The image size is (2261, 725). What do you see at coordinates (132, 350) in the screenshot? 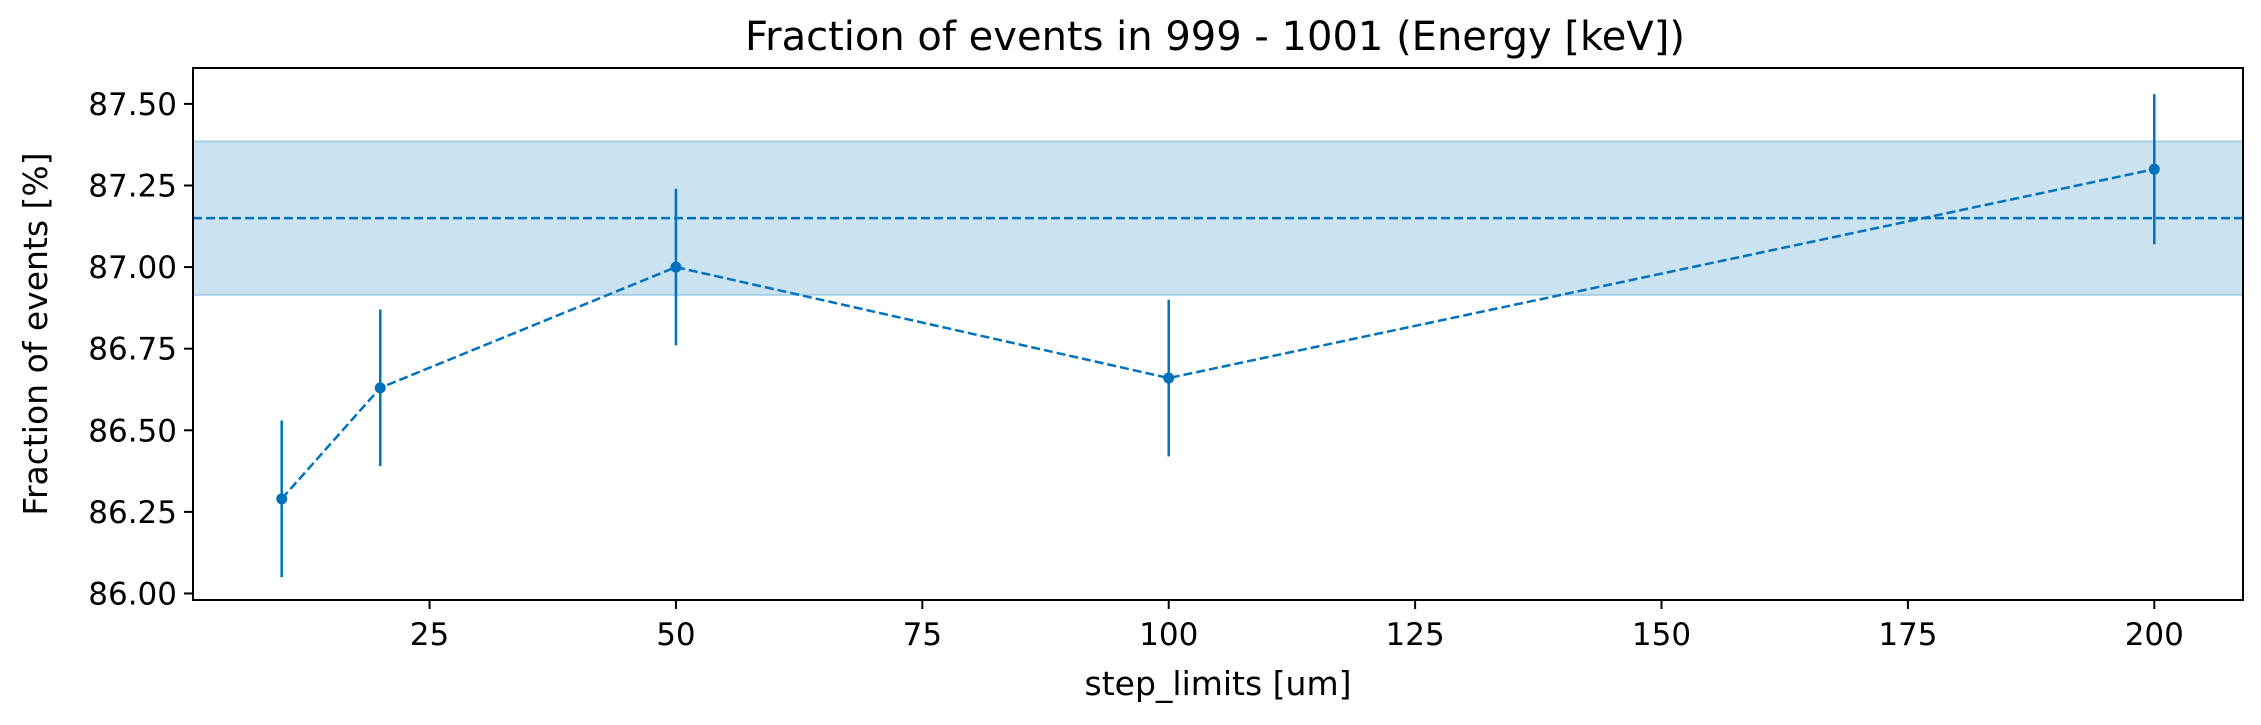
I see `y-tick-label: 86.75` at bounding box center [132, 350].